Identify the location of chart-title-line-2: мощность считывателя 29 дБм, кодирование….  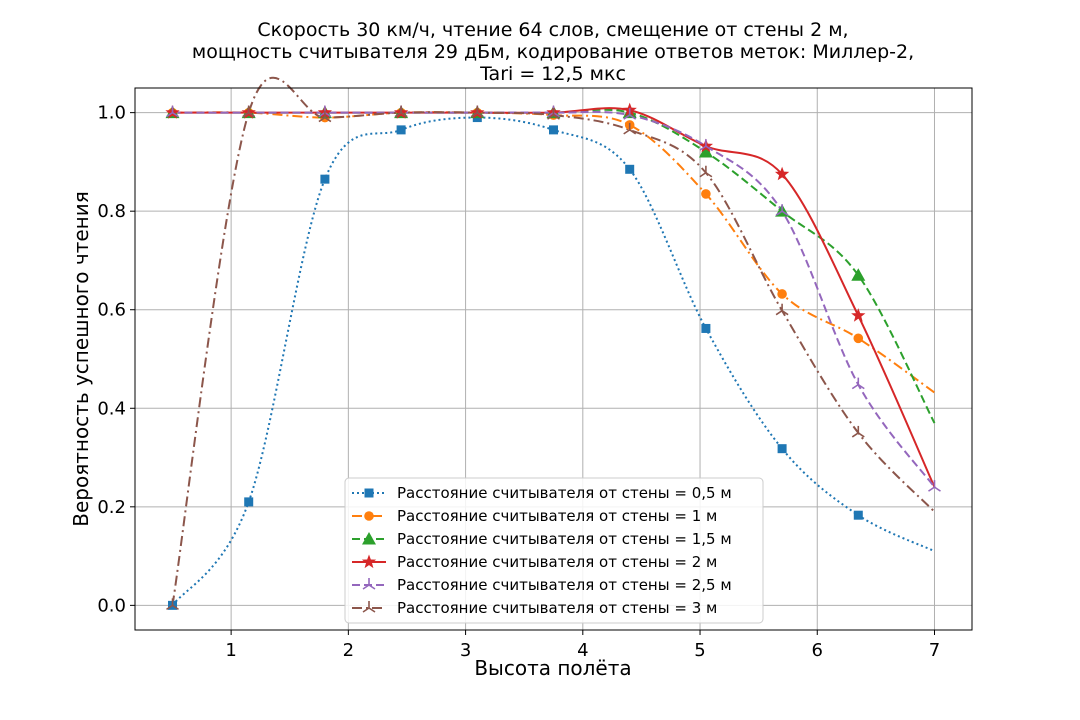
(553, 52).